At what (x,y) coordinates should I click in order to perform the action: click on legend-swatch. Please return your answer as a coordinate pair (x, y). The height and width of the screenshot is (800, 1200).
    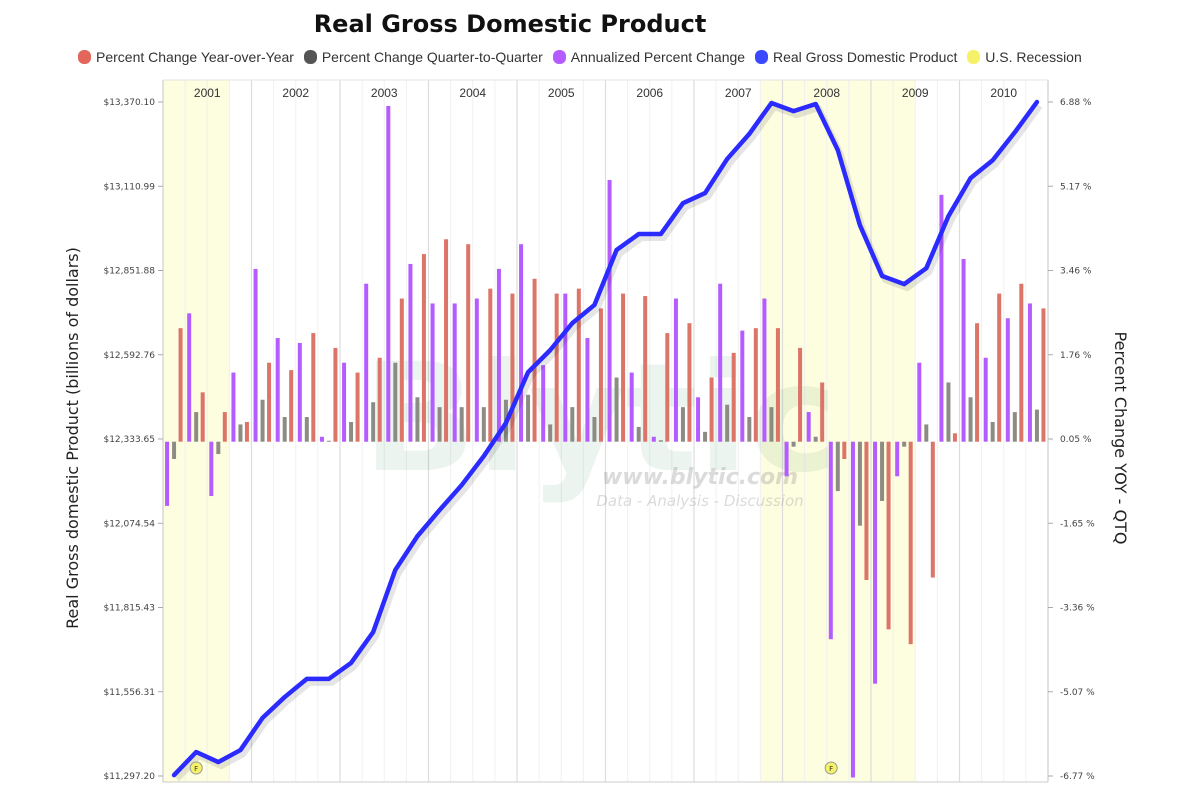
    Looking at the image, I should click on (559, 57).